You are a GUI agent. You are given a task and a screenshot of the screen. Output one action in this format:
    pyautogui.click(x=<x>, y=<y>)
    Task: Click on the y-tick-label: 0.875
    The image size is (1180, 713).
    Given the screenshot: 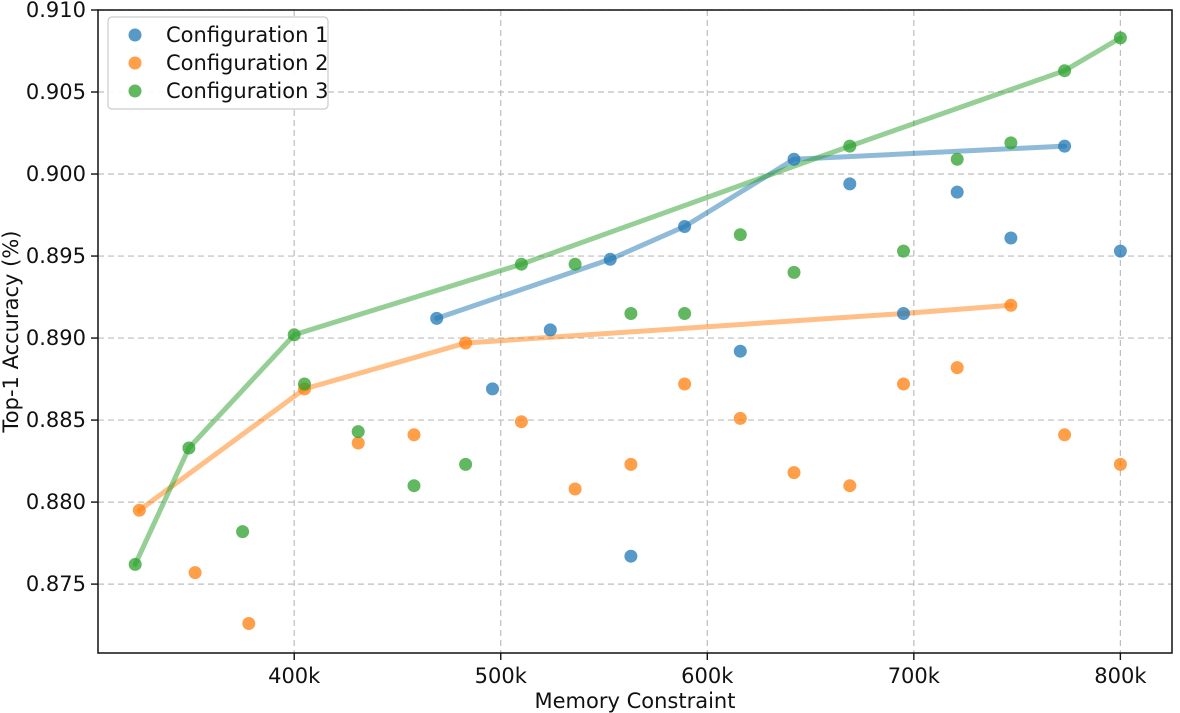 What is the action you would take?
    pyautogui.click(x=56, y=584)
    